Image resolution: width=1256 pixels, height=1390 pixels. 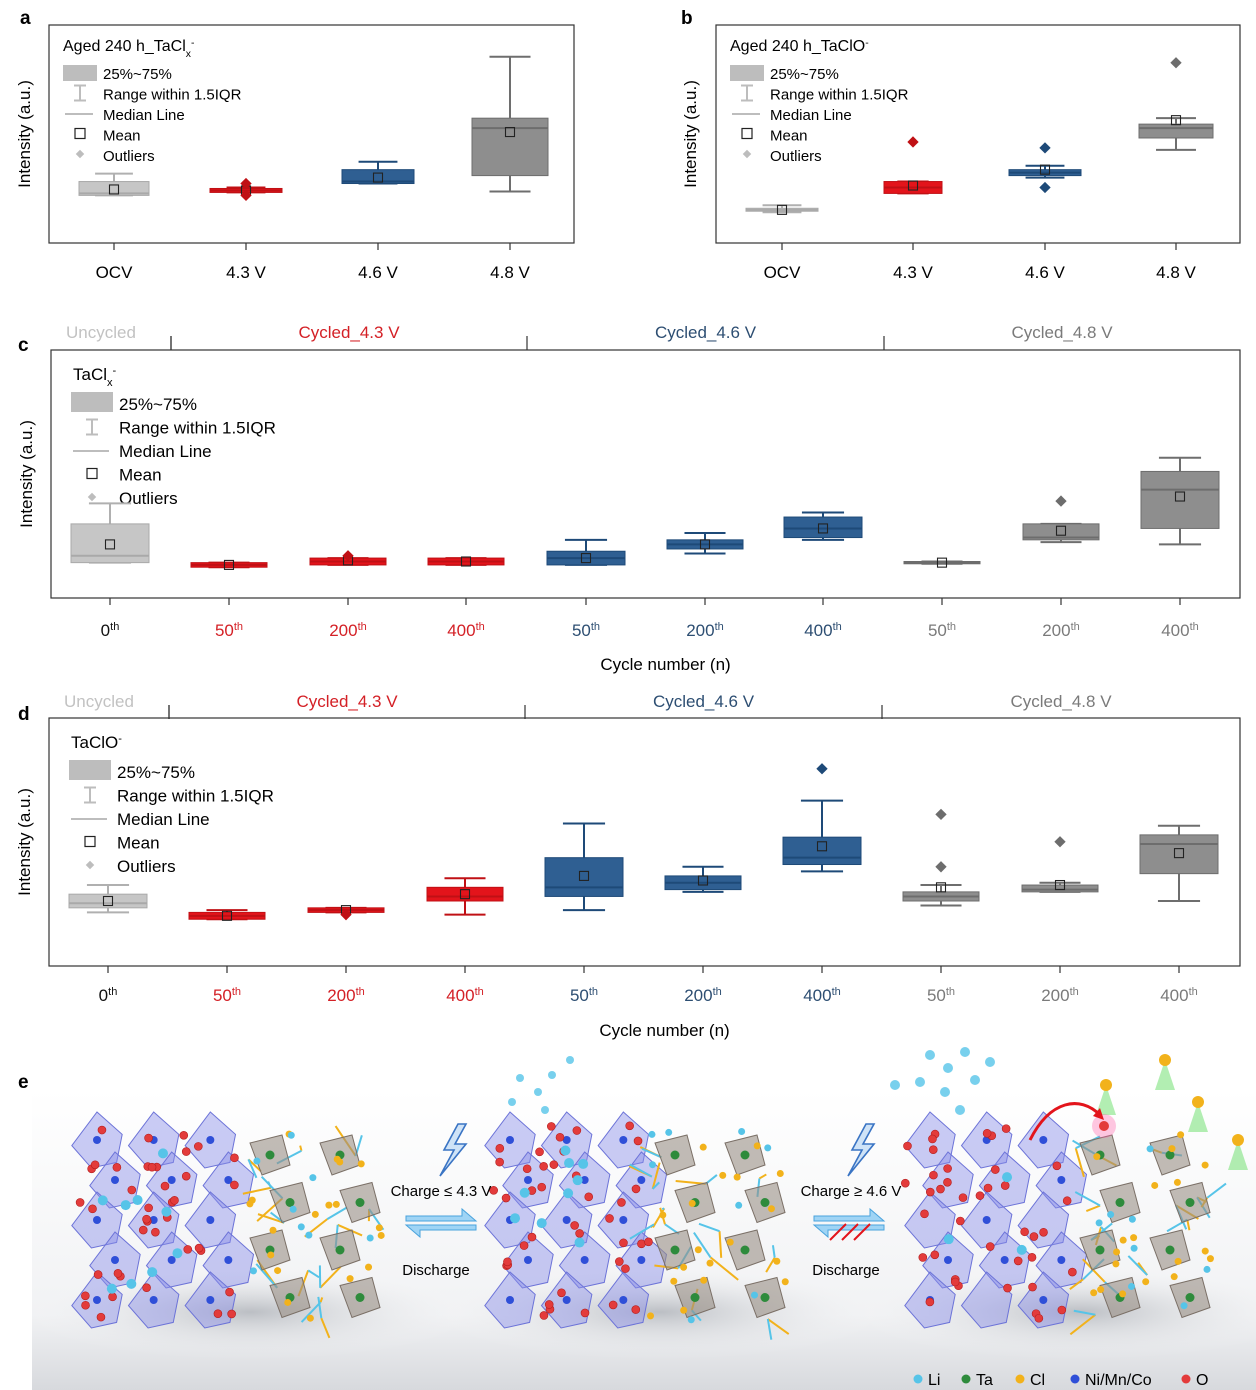 I want to click on iqr-box, so click(x=1176, y=131).